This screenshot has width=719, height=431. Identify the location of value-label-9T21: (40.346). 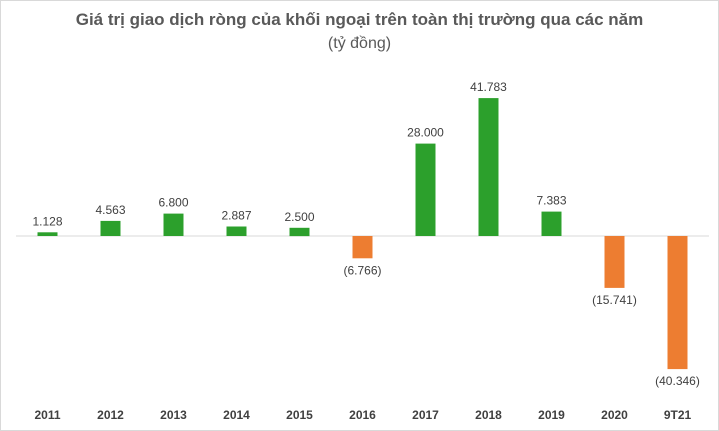
(677, 381).